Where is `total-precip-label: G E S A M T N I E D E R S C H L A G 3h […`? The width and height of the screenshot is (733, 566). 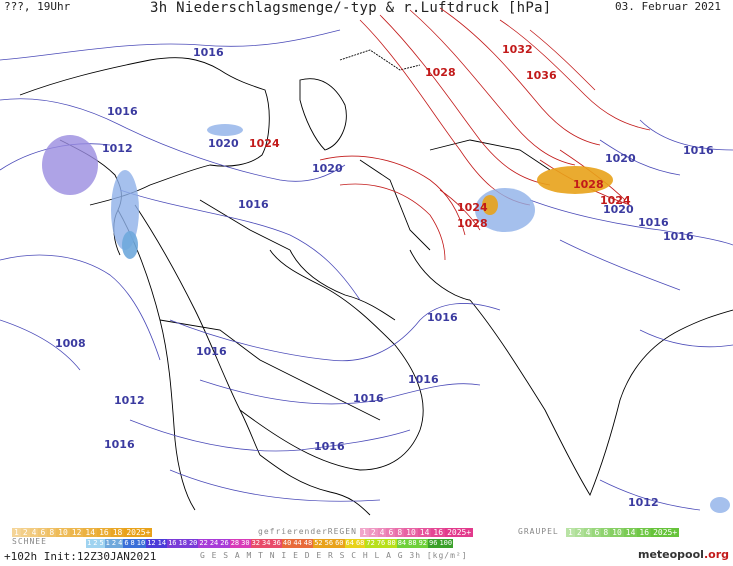 total-precip-label: G E S A M T N I E D E R S C H L A G 3h [… is located at coordinates (334, 555).